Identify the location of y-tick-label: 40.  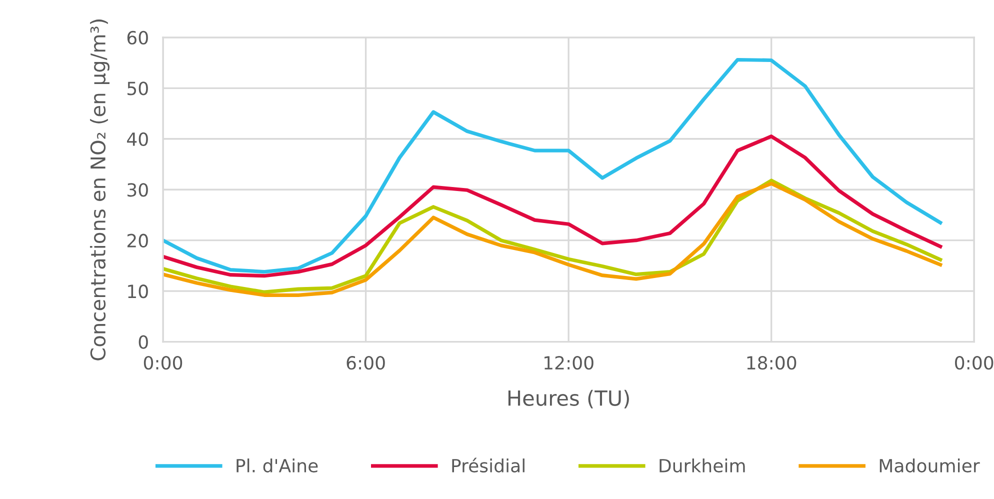
(137, 139).